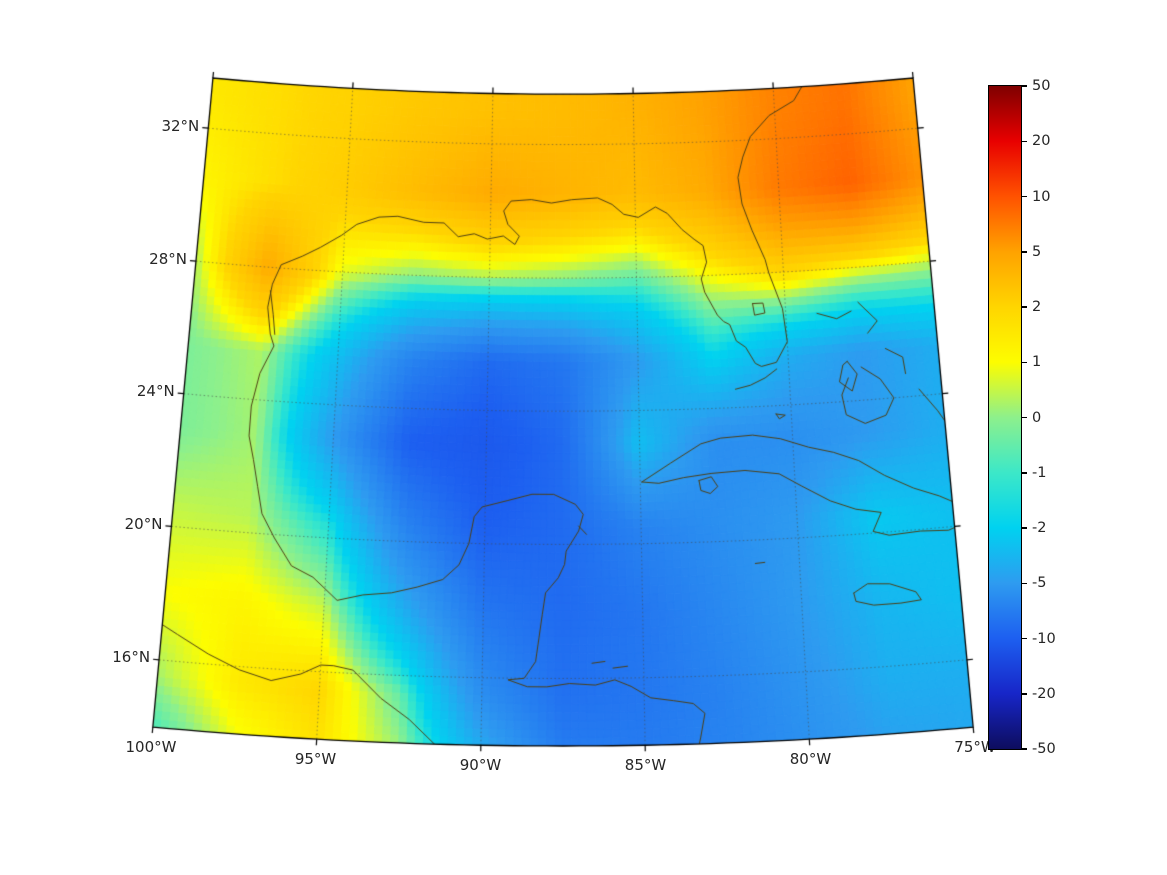 This screenshot has height=875, width=1167. Describe the element at coordinates (315, 759) in the screenshot. I see `x-tick-label: 95°W` at that location.